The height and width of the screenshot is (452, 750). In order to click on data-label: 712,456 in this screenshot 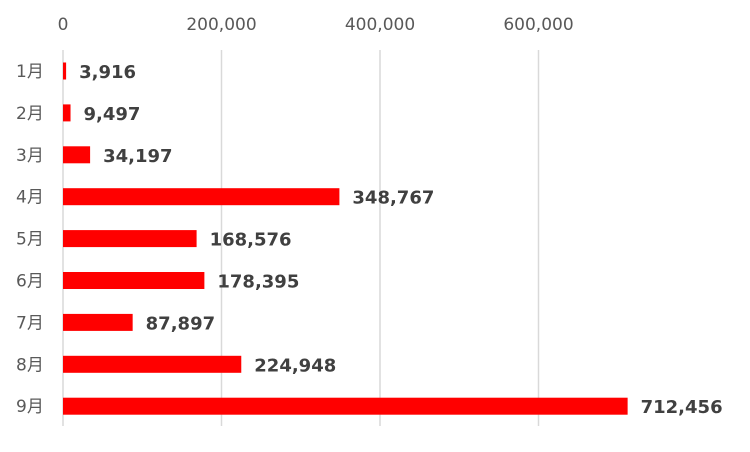, I will do `click(682, 407)`.